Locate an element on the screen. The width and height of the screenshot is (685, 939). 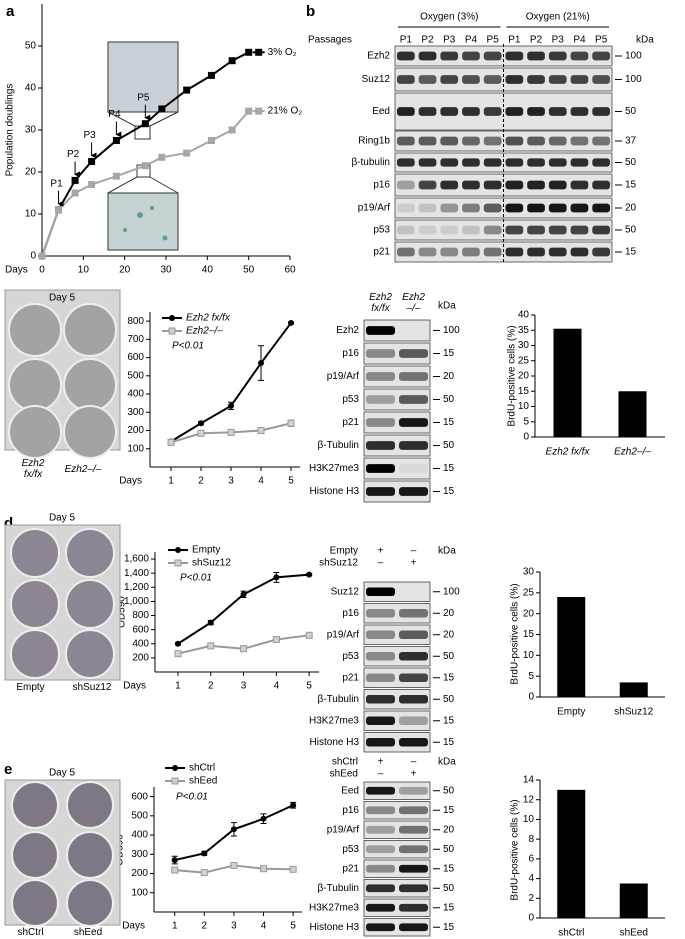
x-axis-label: Days is located at coordinates (134, 686).